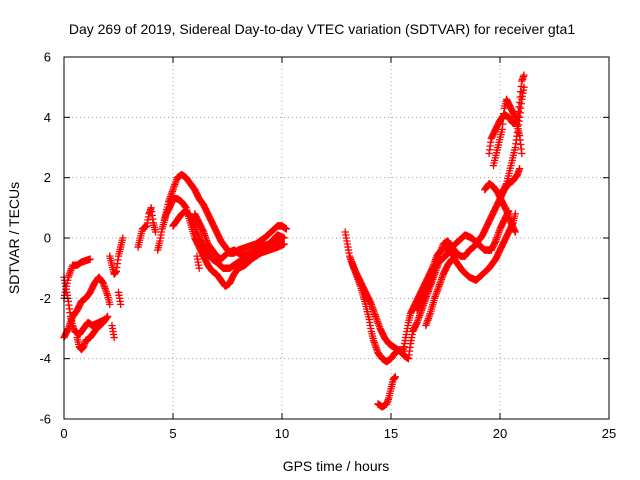  Describe the element at coordinates (45, 419) in the screenshot. I see `y-tick-label: -6` at that location.